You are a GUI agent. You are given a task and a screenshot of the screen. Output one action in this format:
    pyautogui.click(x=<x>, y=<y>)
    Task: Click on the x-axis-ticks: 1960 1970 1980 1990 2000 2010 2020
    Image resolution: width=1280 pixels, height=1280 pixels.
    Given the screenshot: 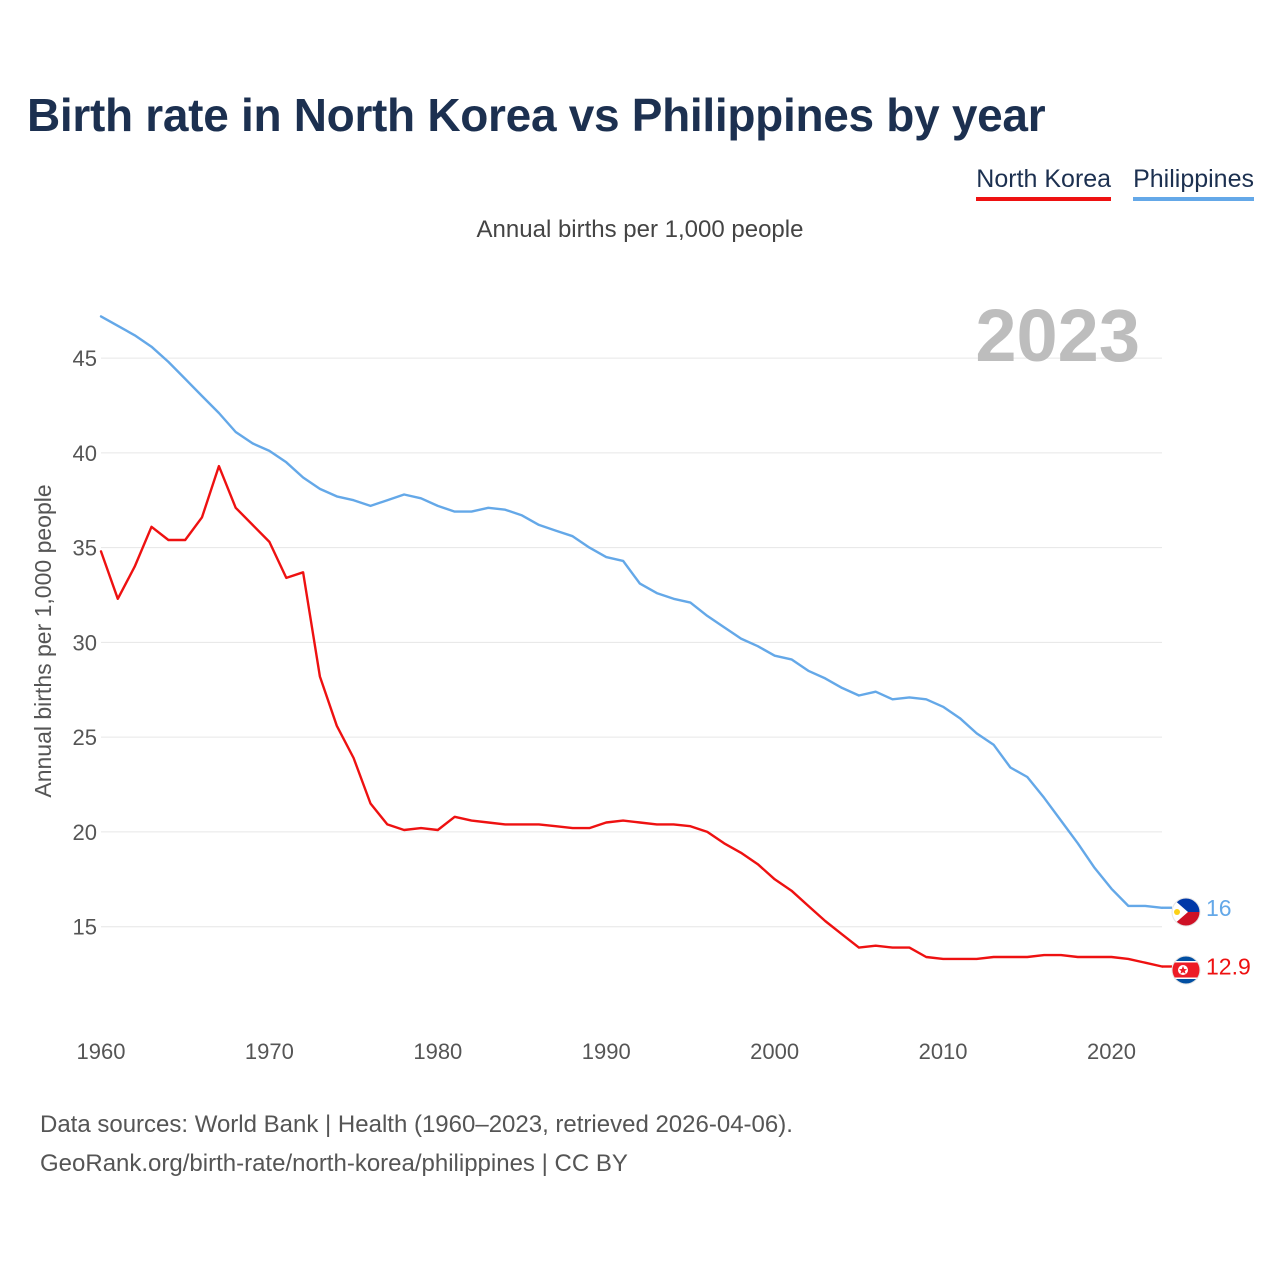 What is the action you would take?
    pyautogui.click(x=606, y=1051)
    